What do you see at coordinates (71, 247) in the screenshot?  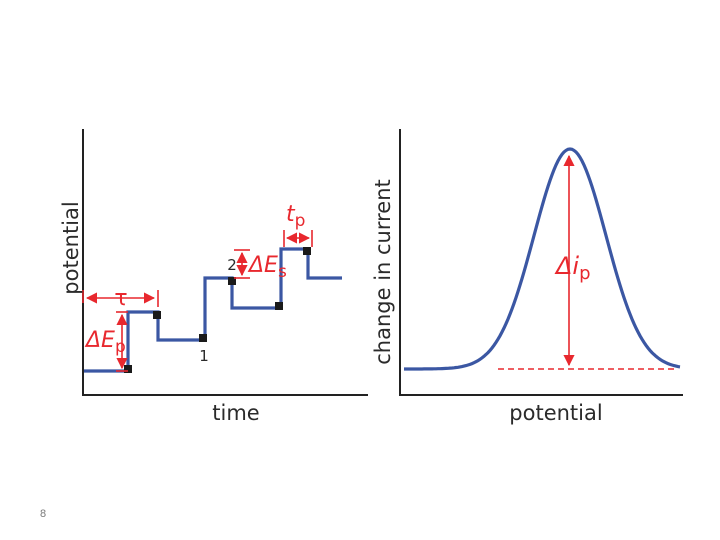 I see `waveform-y-axis-label: potential` at bounding box center [71, 247].